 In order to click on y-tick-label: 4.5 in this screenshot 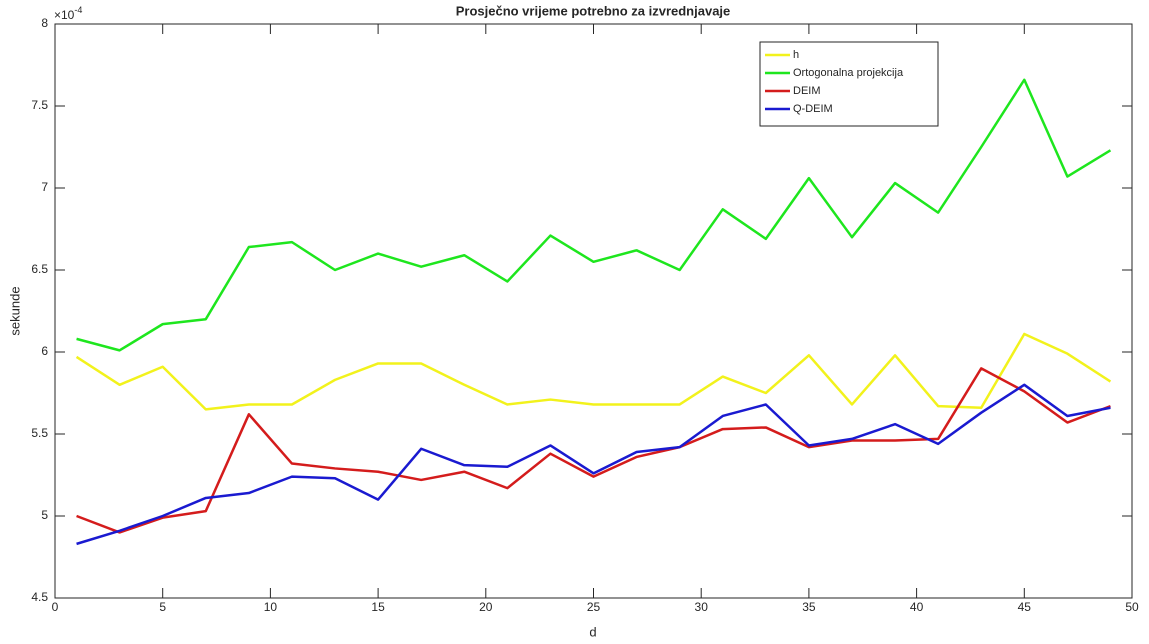, I will do `click(39, 597)`.